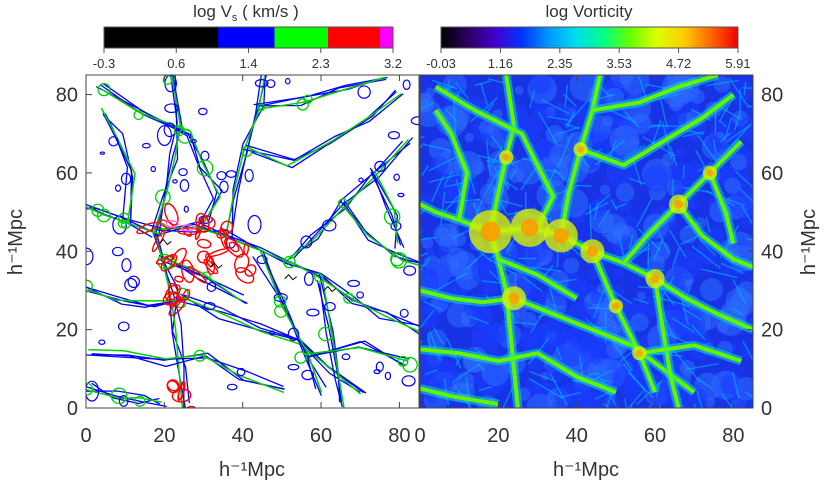 The width and height of the screenshot is (830, 487). What do you see at coordinates (248, 63) in the screenshot?
I see `left-colorbar-tick-label: 1.4` at bounding box center [248, 63].